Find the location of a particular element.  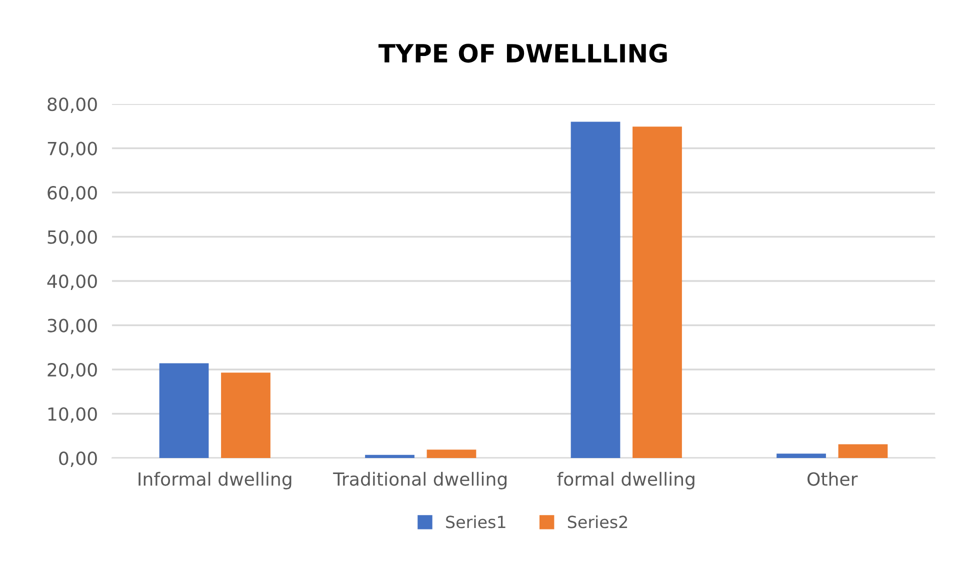

x-tick-label: Informal dwelling is located at coordinates (215, 481).